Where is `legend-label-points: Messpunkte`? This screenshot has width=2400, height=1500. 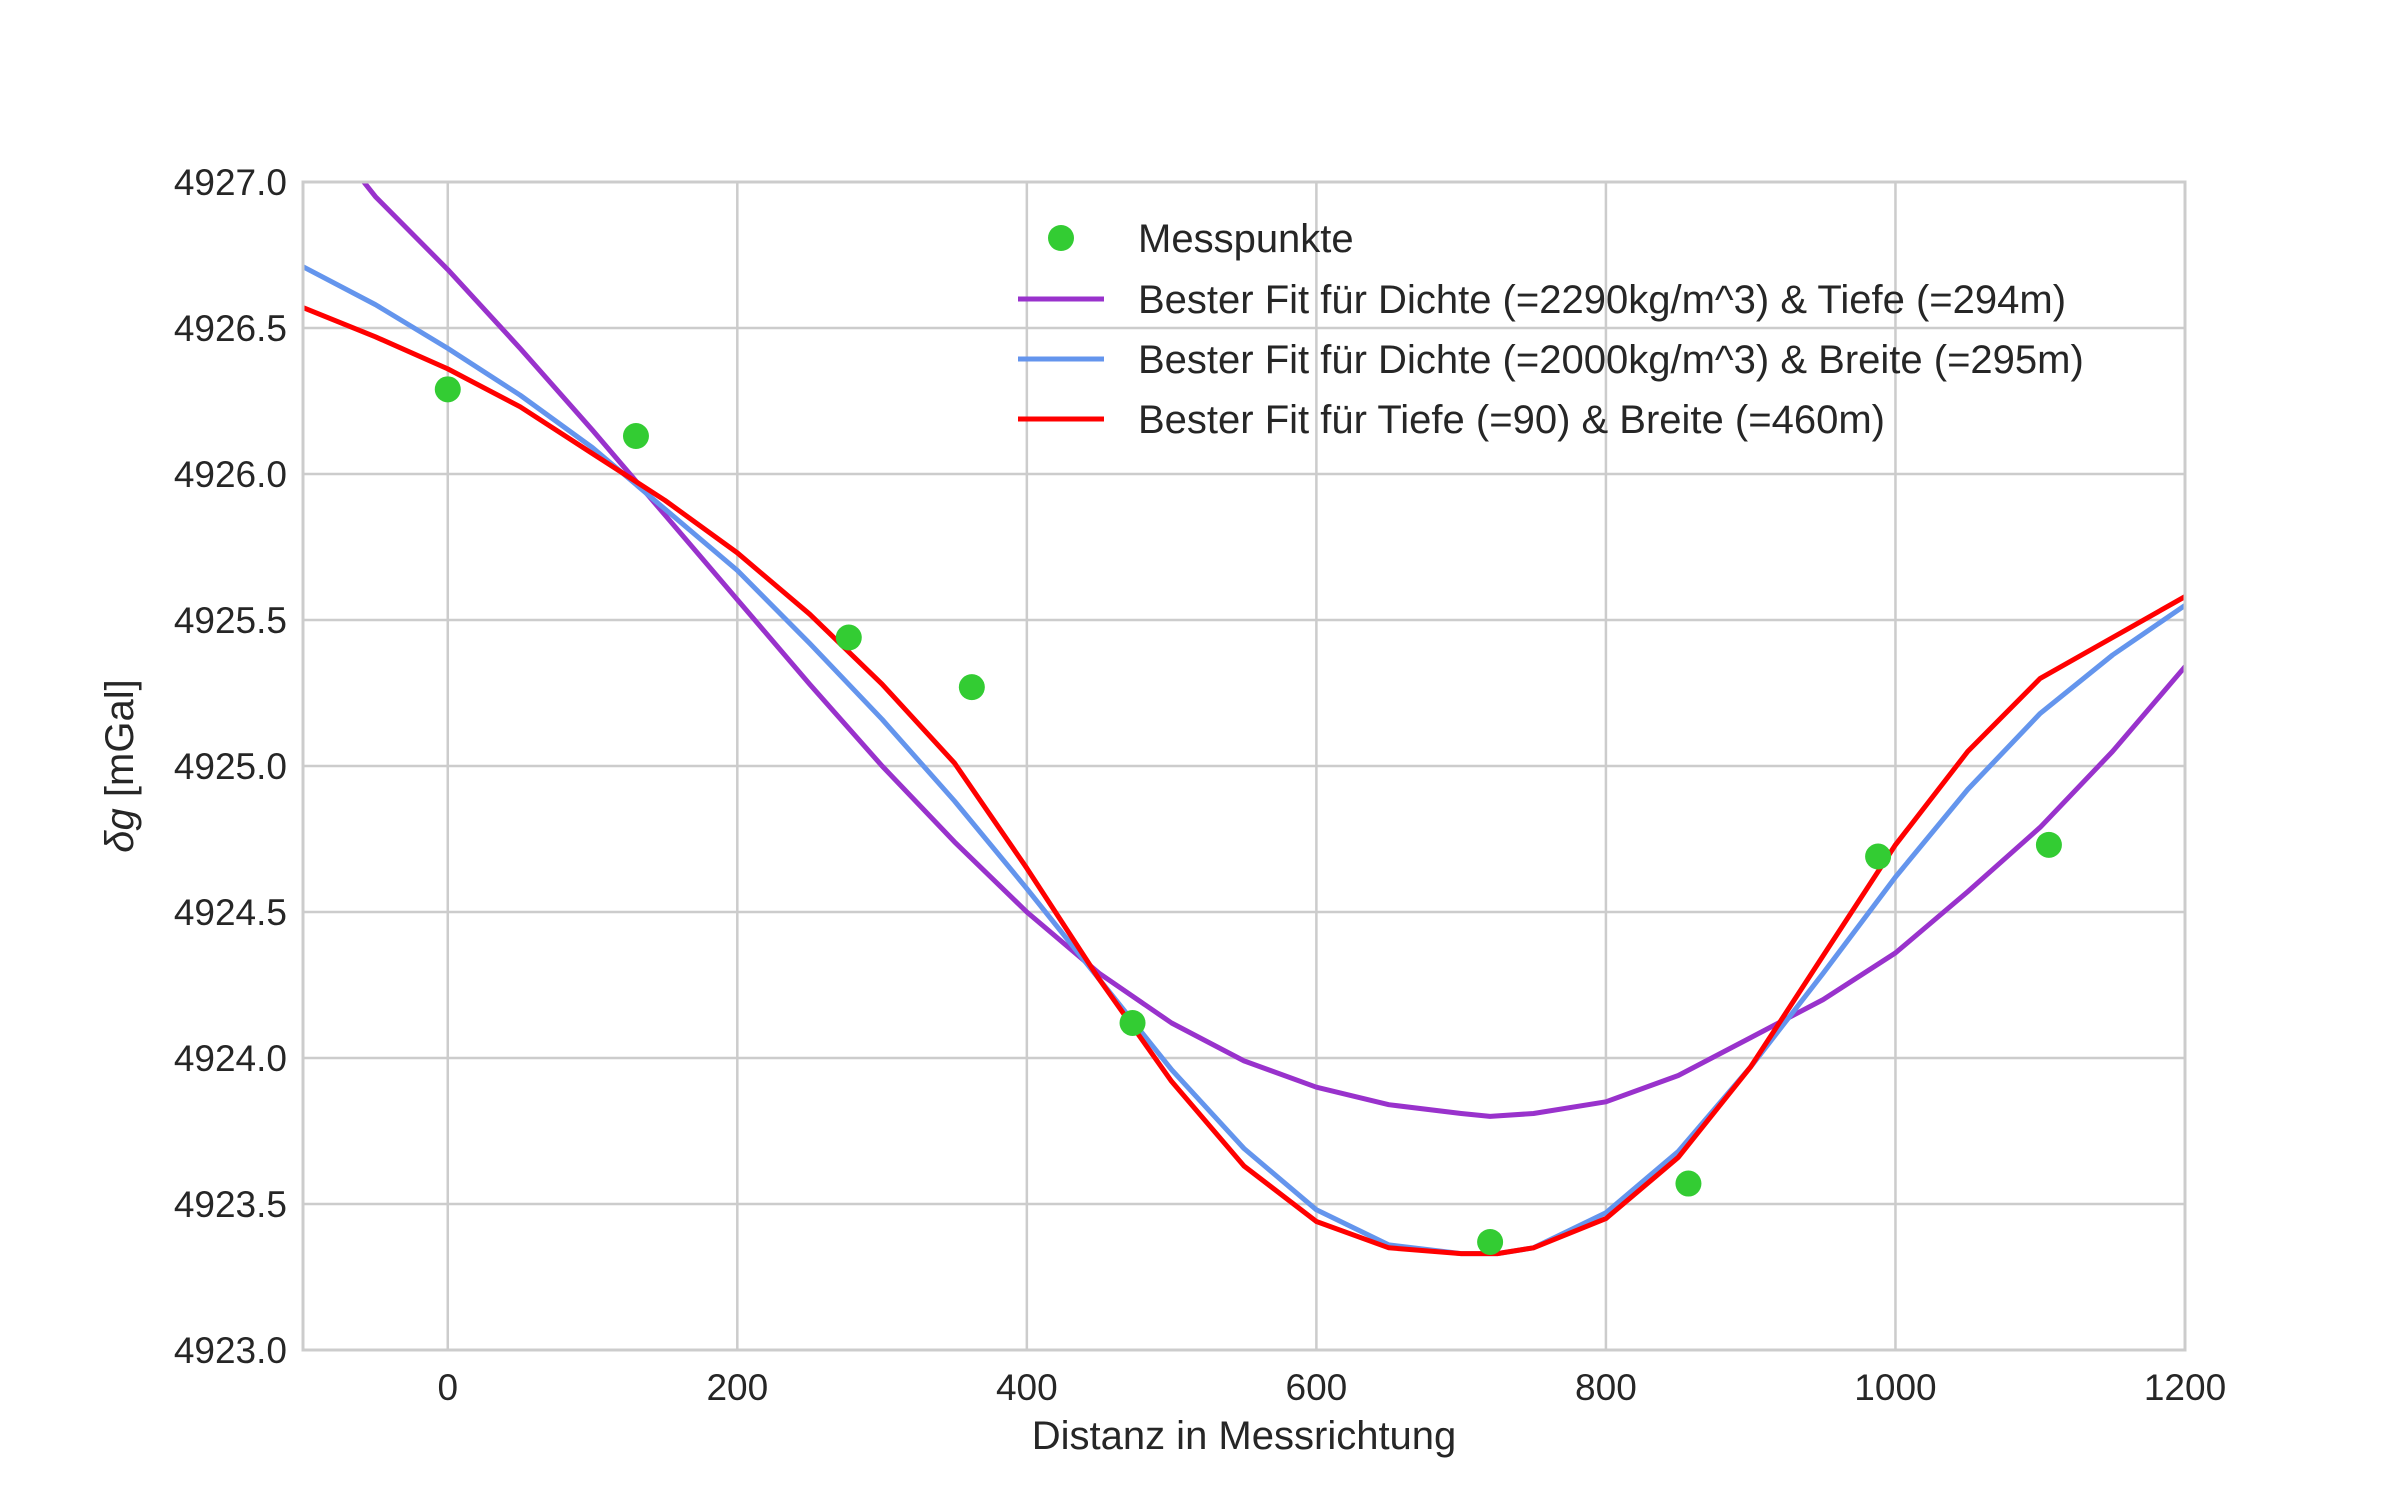
legend-label-points: Messpunkte is located at coordinates (1246, 239).